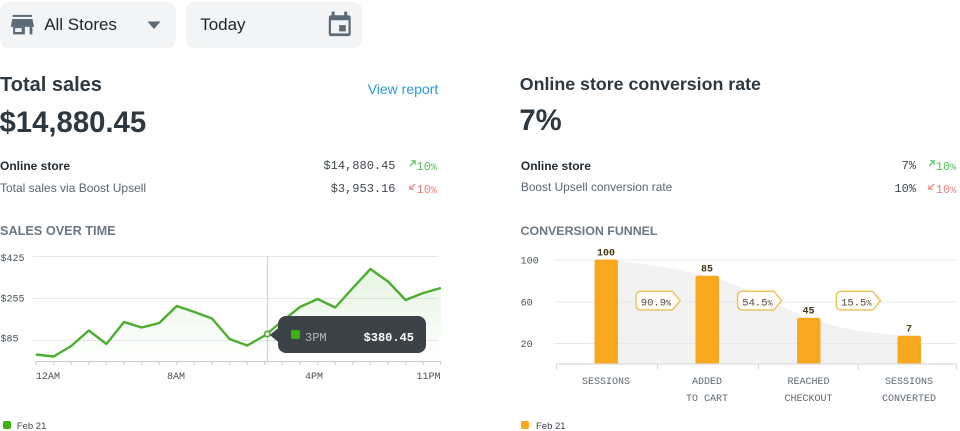  Describe the element at coordinates (808, 399) in the screenshot. I see `svg-text: CHECKOUT` at that location.